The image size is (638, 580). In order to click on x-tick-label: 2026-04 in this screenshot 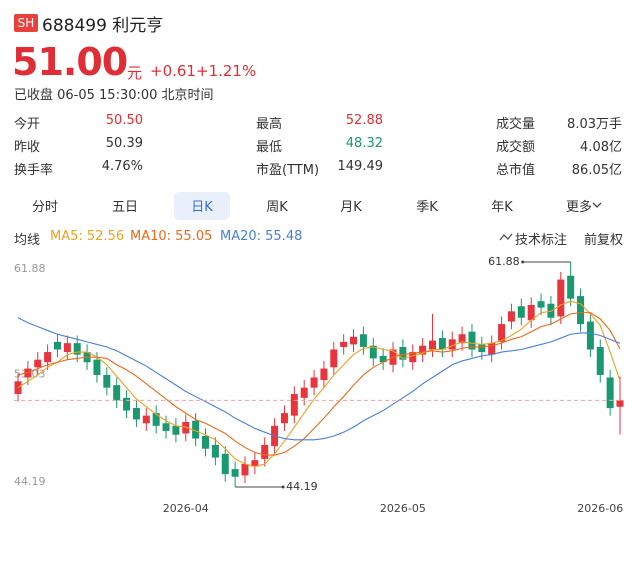, I will do `click(186, 508)`.